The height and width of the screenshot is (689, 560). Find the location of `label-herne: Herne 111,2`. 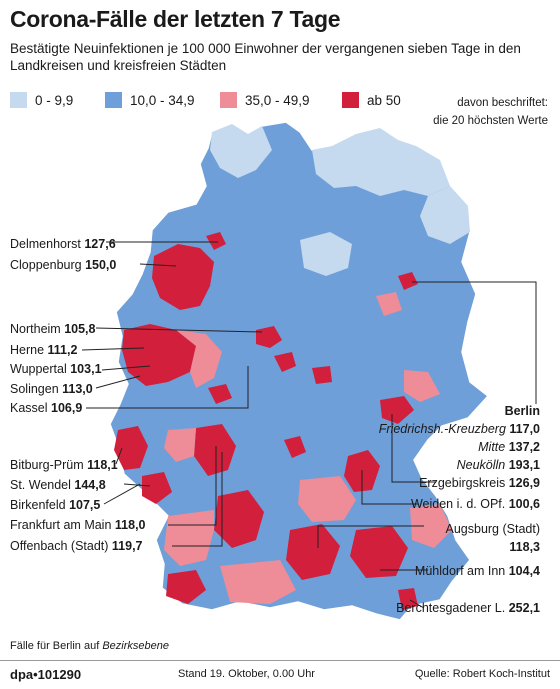

label-herne: Herne 111,2 is located at coordinates (43, 350).